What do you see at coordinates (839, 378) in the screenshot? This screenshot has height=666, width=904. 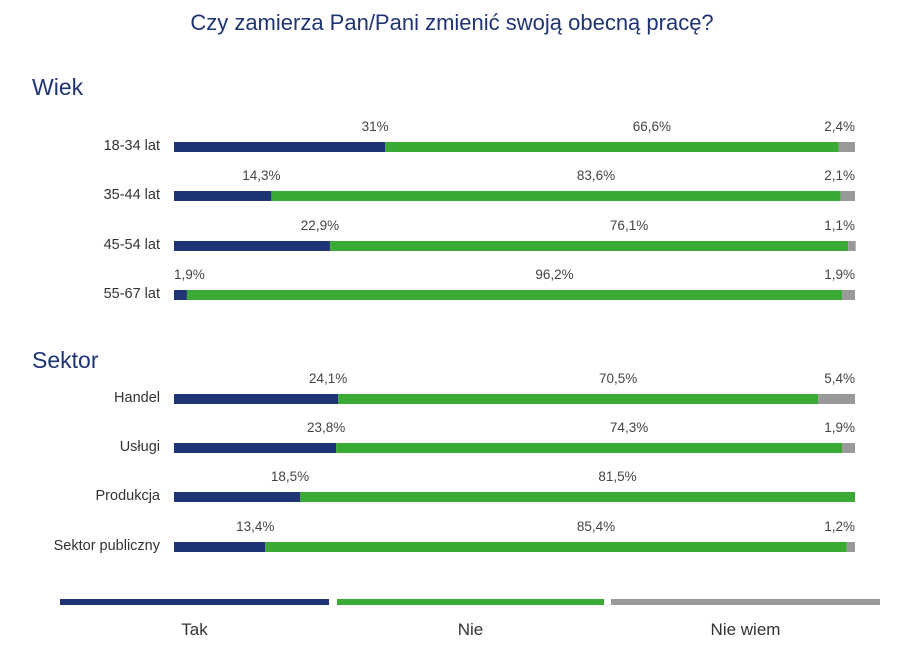 I see `data-label: 5,4%` at bounding box center [839, 378].